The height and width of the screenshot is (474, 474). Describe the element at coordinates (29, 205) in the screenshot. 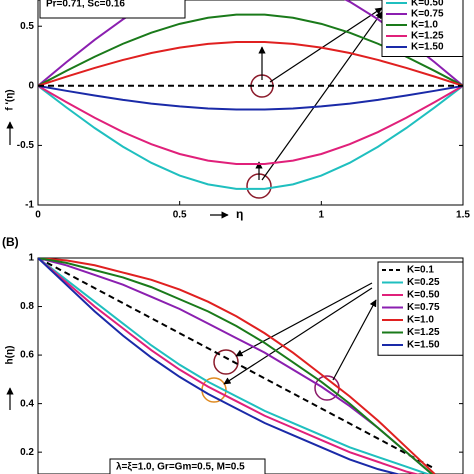

I see `y-tick-label: -1` at that location.